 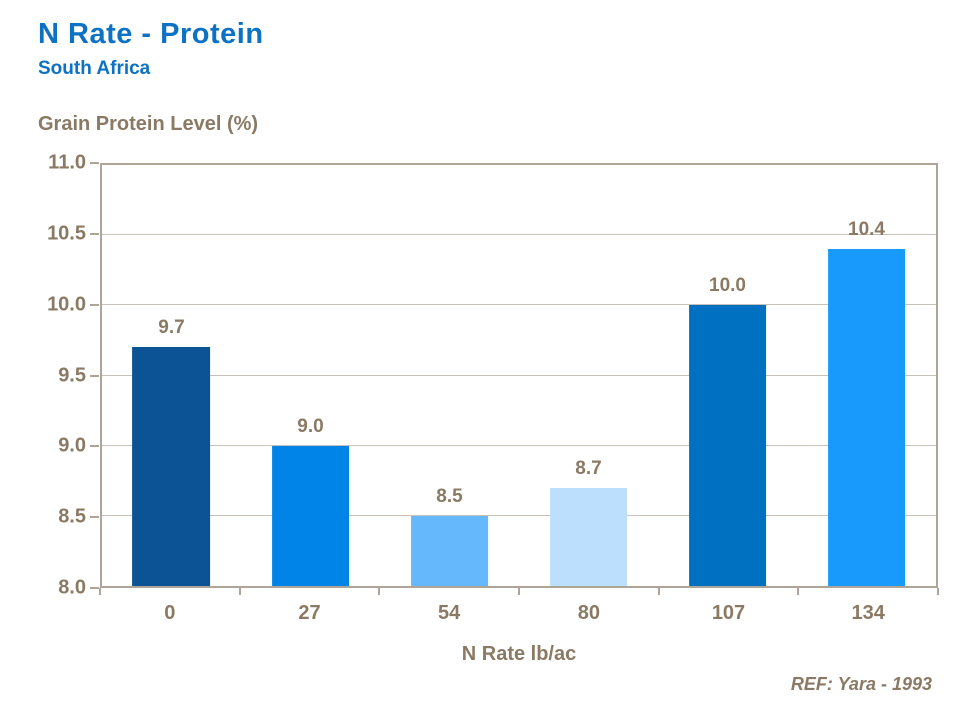 What do you see at coordinates (449, 613) in the screenshot?
I see `x-tick-label: 54` at bounding box center [449, 613].